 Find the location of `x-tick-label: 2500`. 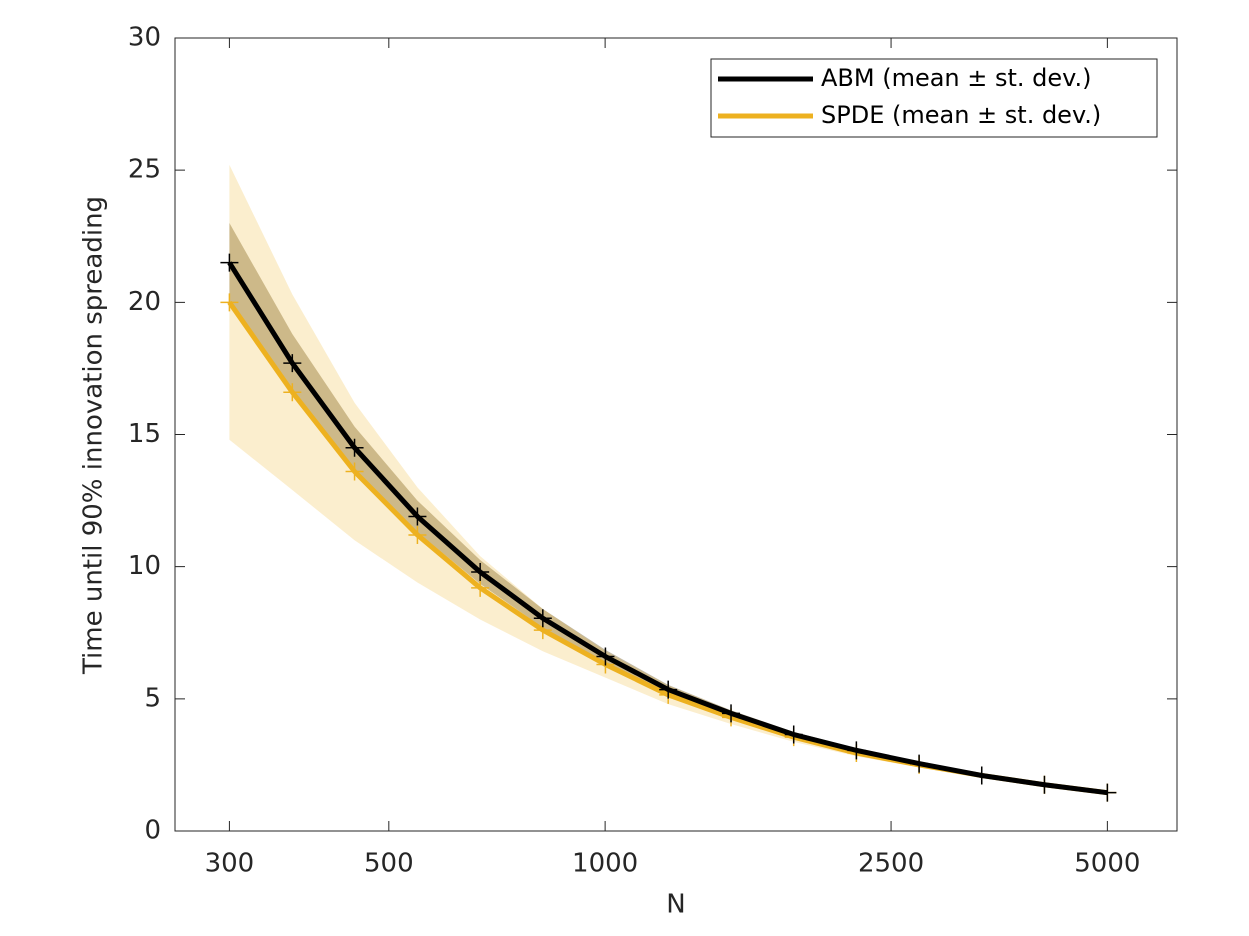

x-tick-label: 2500 is located at coordinates (891, 864).